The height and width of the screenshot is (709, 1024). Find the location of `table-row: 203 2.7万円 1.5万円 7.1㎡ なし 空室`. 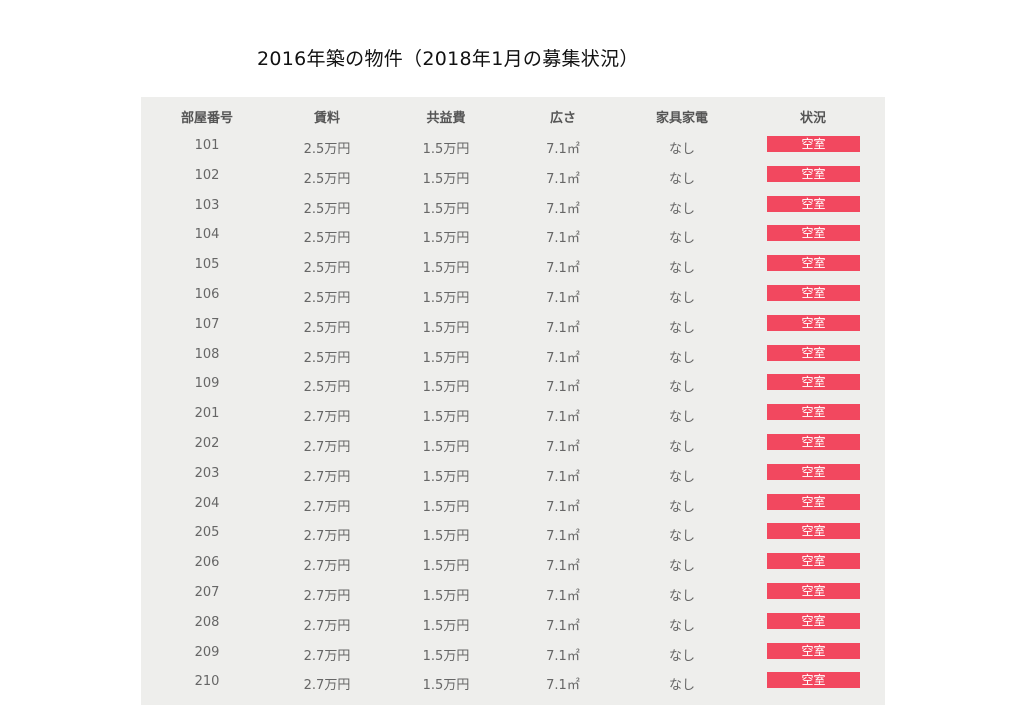

table-row: 203 2.7万円 1.5万円 7.1㎡ なし 空室 is located at coordinates (513, 476).